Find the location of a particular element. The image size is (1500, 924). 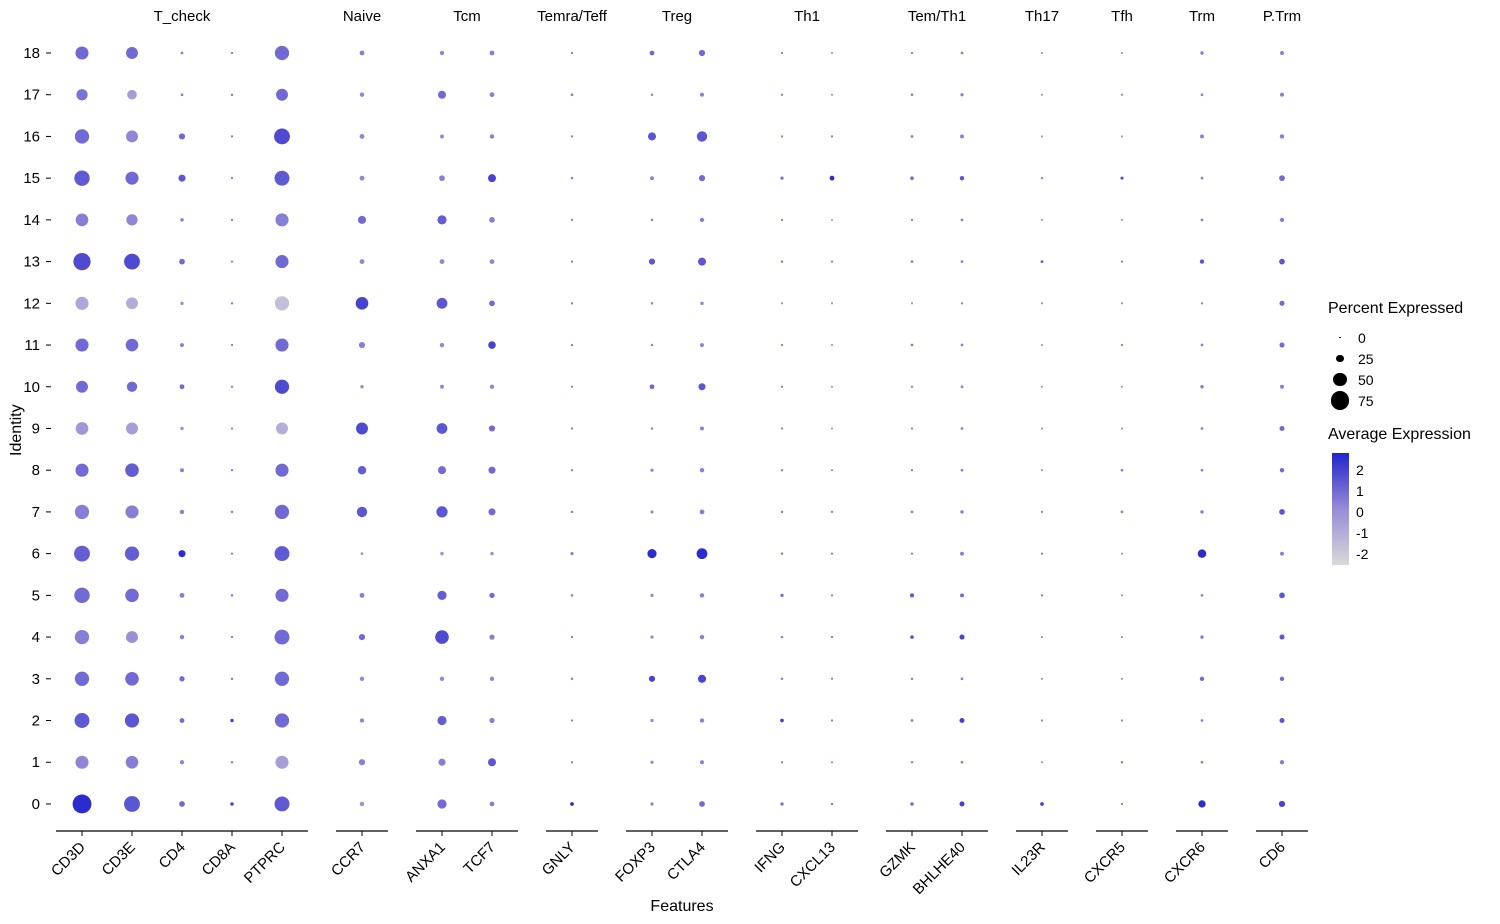

panel-label: P.Trm is located at coordinates (1282, 16).